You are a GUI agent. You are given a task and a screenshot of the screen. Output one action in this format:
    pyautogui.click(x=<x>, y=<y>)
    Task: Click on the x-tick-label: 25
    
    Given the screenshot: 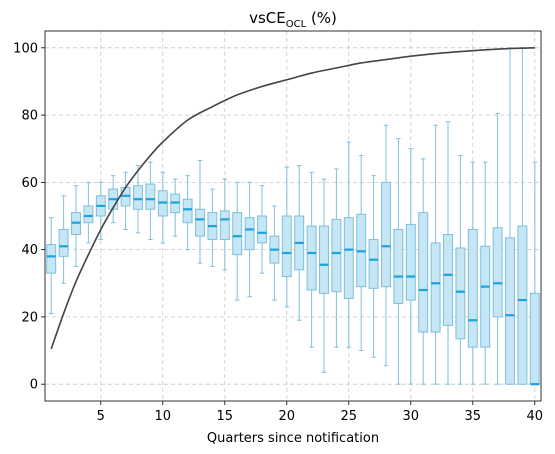 What is the action you would take?
    pyautogui.click(x=349, y=416)
    